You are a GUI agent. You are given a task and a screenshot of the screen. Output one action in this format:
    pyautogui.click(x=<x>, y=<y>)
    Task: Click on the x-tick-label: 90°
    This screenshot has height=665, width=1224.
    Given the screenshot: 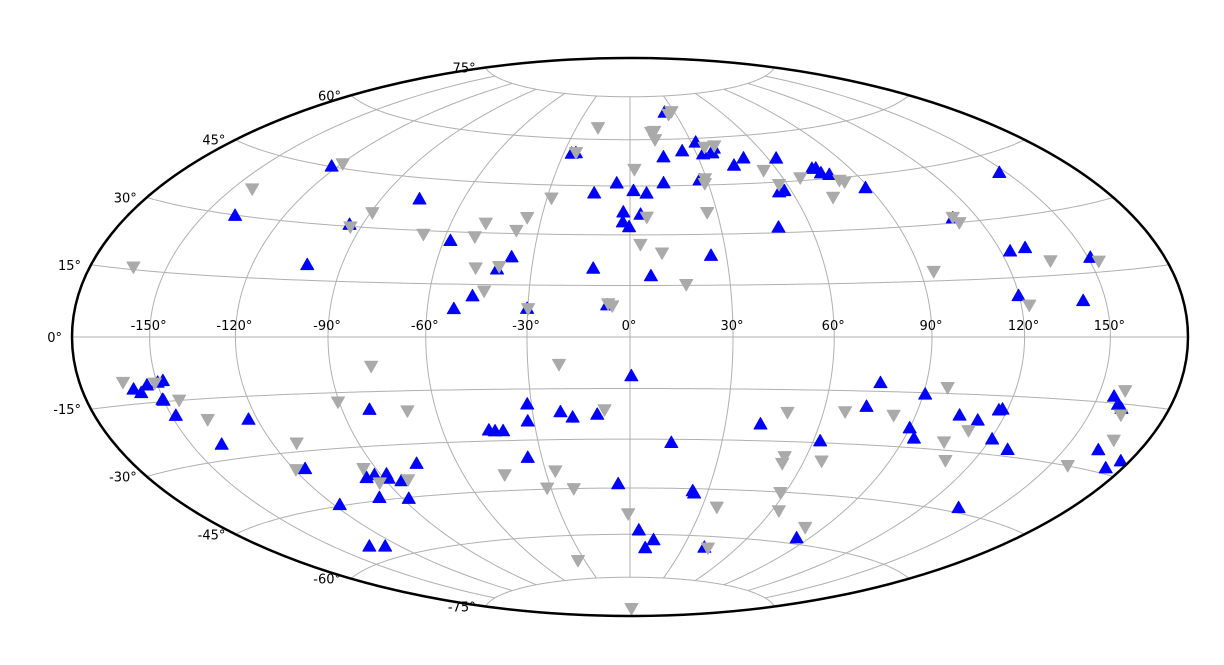 What is the action you would take?
    pyautogui.click(x=930, y=326)
    